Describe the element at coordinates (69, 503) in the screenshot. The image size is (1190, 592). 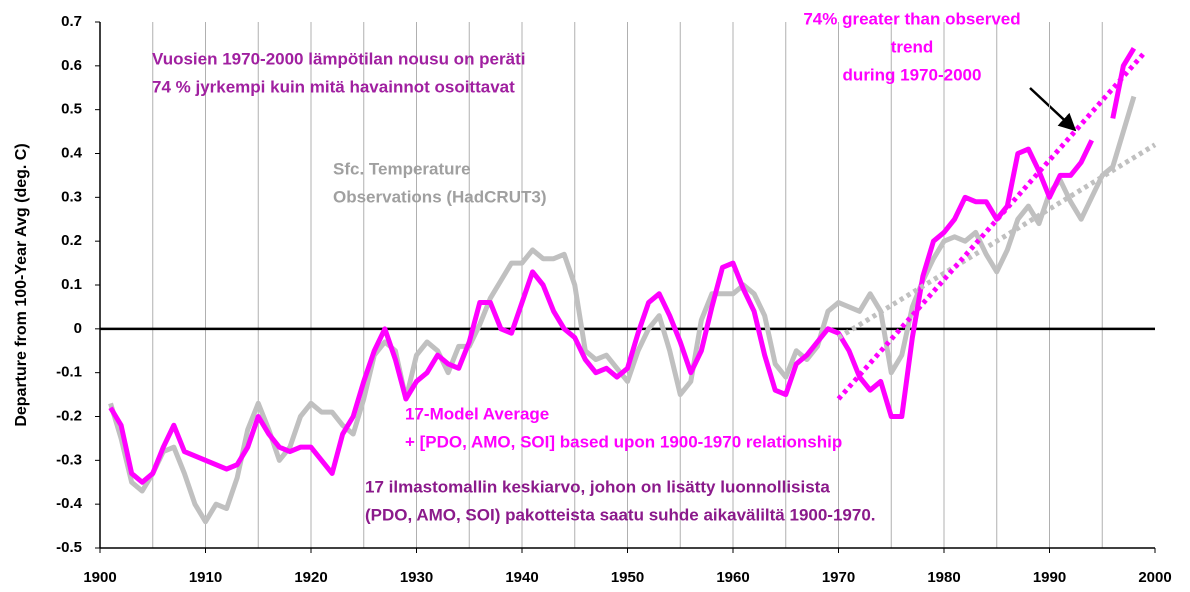
I see `y-tick-label: -0.4` at that location.